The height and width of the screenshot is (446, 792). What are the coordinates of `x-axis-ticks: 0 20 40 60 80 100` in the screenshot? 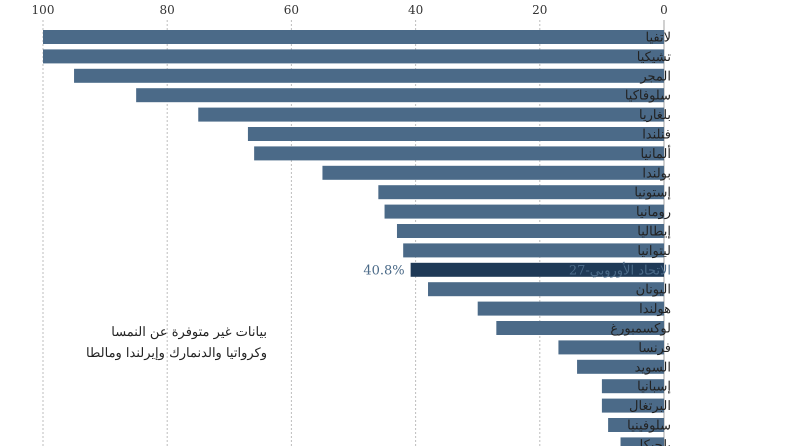 It's located at (350, 10).